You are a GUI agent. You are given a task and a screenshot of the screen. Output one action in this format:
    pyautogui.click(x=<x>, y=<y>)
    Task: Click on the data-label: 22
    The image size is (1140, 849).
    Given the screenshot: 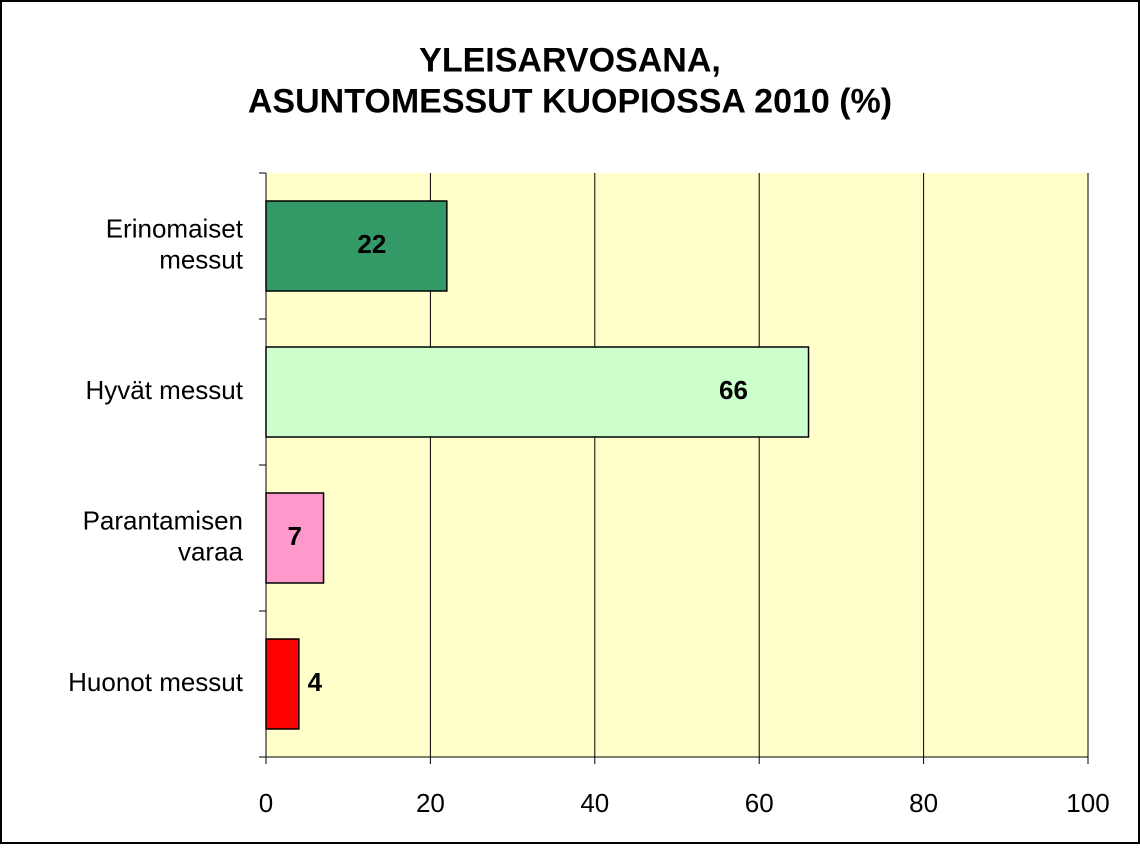 What is the action you would take?
    pyautogui.click(x=371, y=244)
    